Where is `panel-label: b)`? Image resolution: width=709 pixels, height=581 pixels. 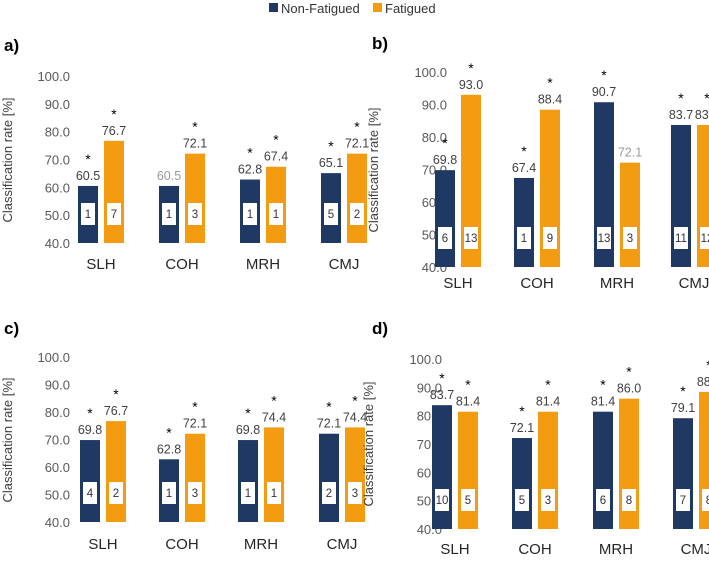 panel-label: b) is located at coordinates (380, 43).